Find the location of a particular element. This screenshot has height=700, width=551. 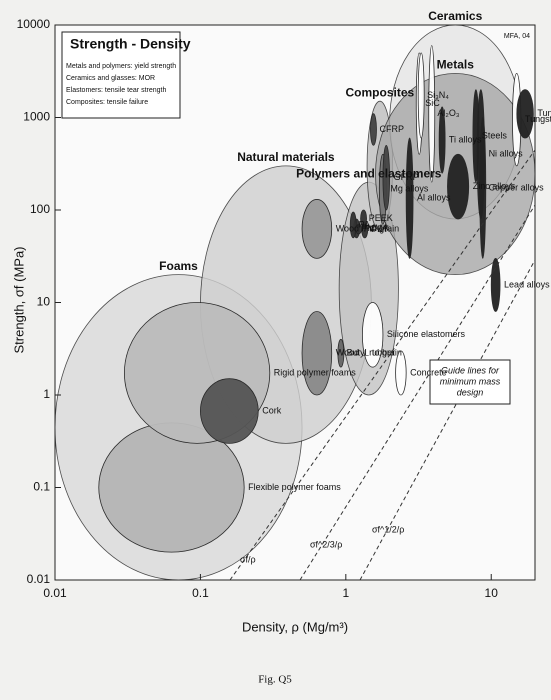

y-tick-label: 100 is located at coordinates (40, 209).